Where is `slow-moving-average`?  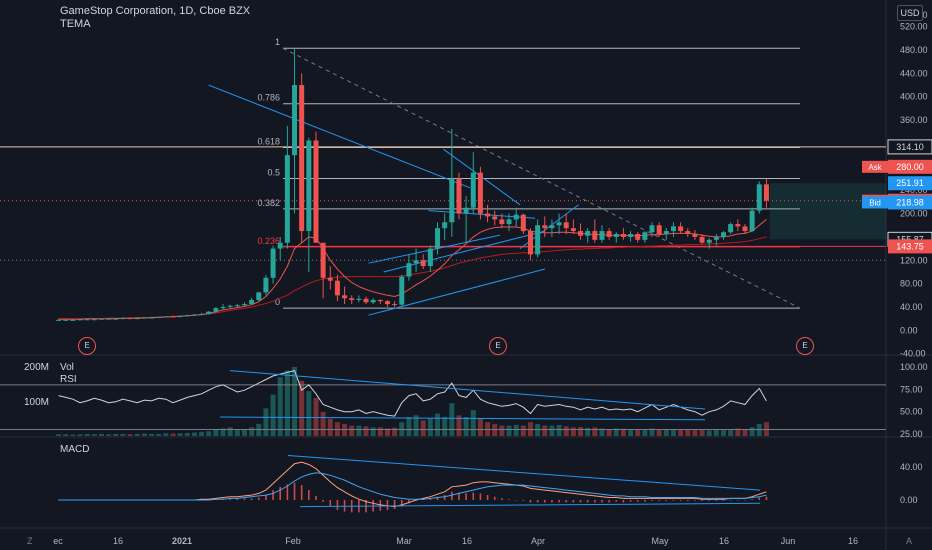
slow-moving-average is located at coordinates (412, 278).